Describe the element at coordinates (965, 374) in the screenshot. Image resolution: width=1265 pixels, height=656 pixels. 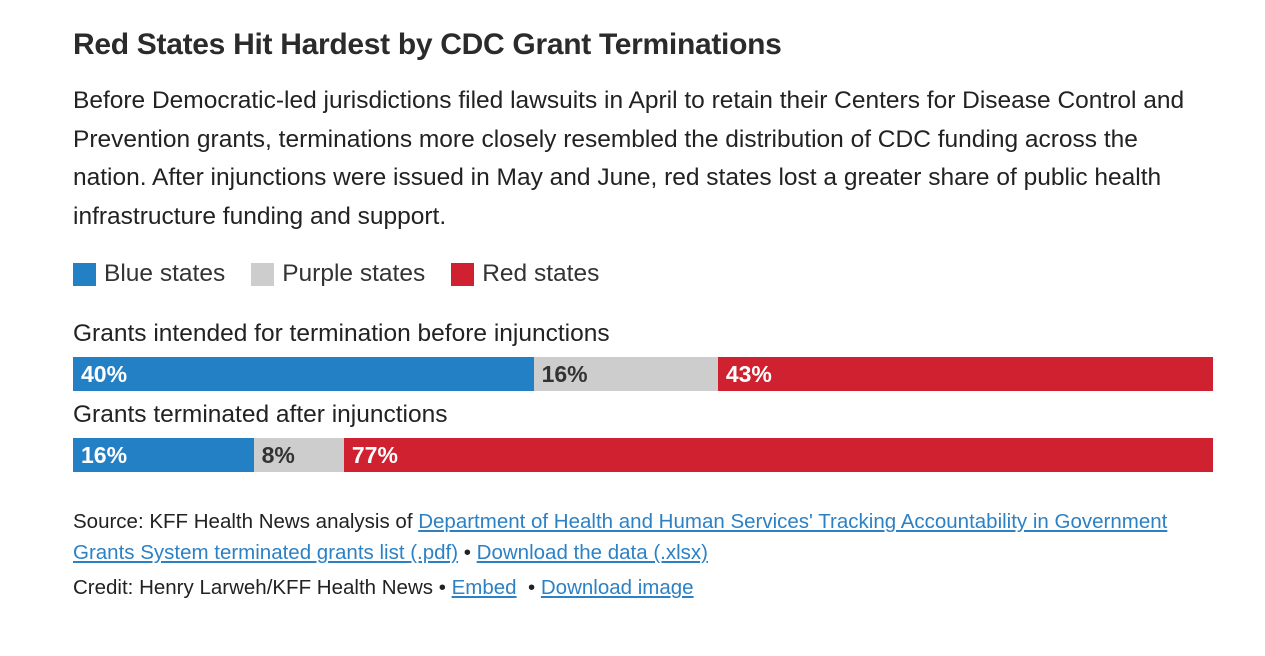
I see `bar-segment-red-states: 43%` at that location.